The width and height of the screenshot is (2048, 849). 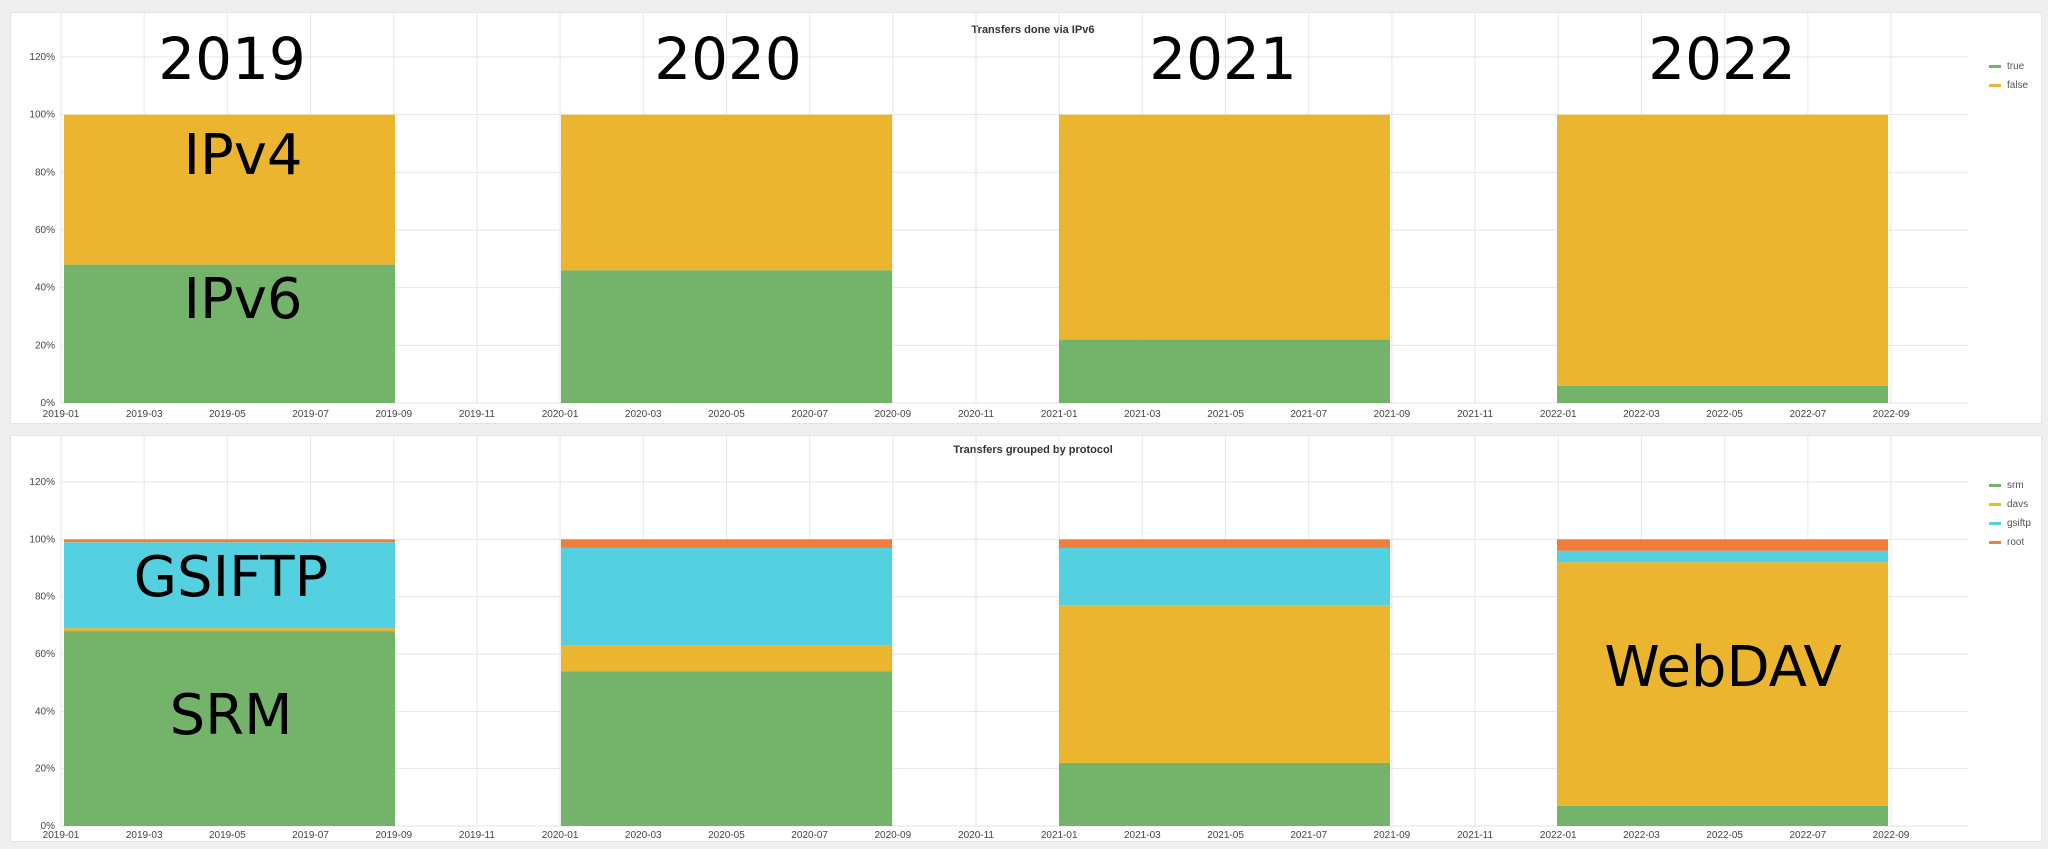 I want to click on bar-davs-2019, so click(x=229, y=630).